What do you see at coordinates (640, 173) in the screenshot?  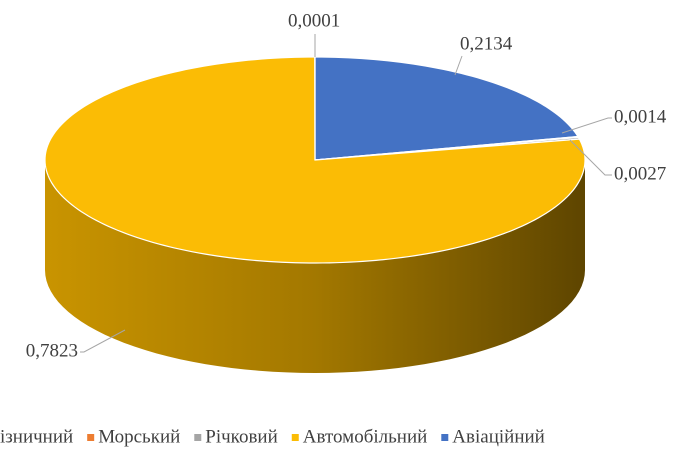 I see `data-label: 0,0027` at bounding box center [640, 173].